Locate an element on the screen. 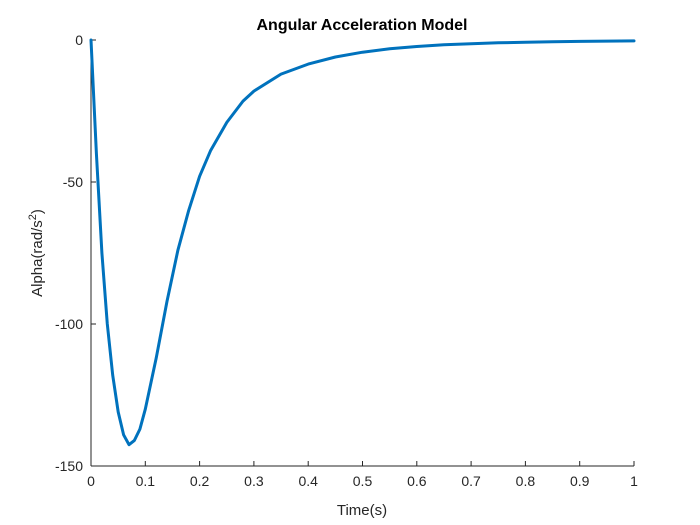 The width and height of the screenshot is (700, 525). x-tick-label: 0.3 is located at coordinates (254, 481).